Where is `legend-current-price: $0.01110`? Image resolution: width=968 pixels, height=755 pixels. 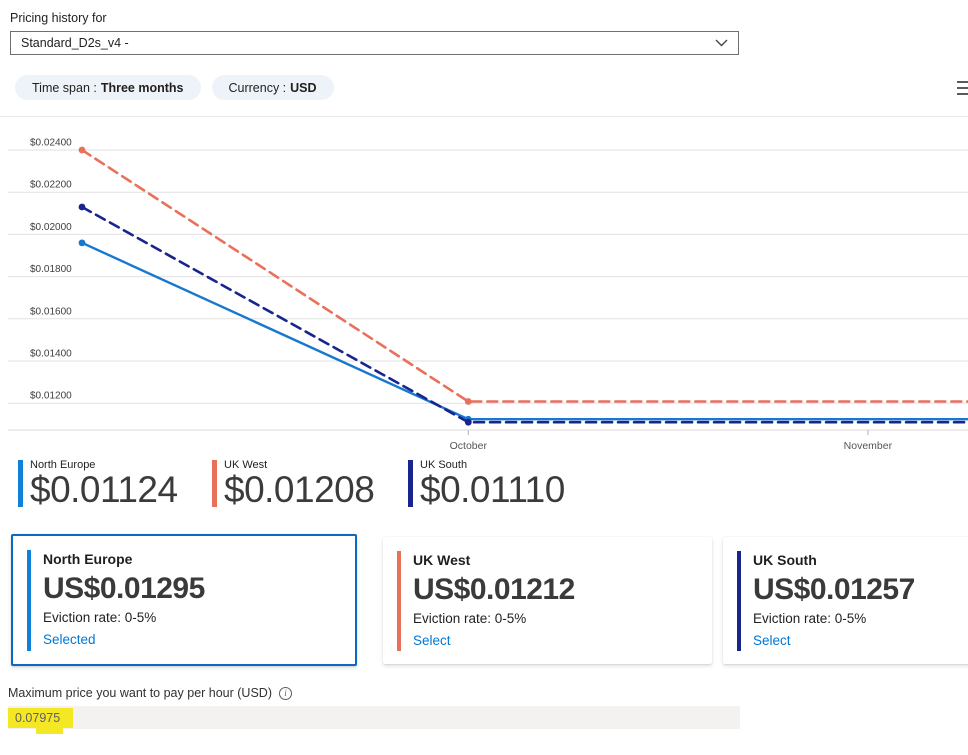
legend-current-price: $0.01110 is located at coordinates (492, 489).